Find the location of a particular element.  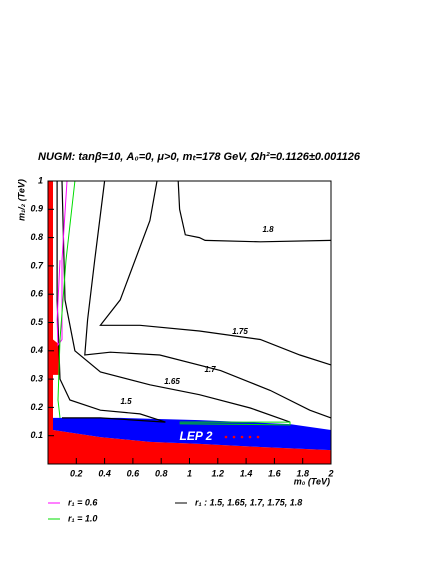

x-tick-label: 1.6 is located at coordinates (275, 473).